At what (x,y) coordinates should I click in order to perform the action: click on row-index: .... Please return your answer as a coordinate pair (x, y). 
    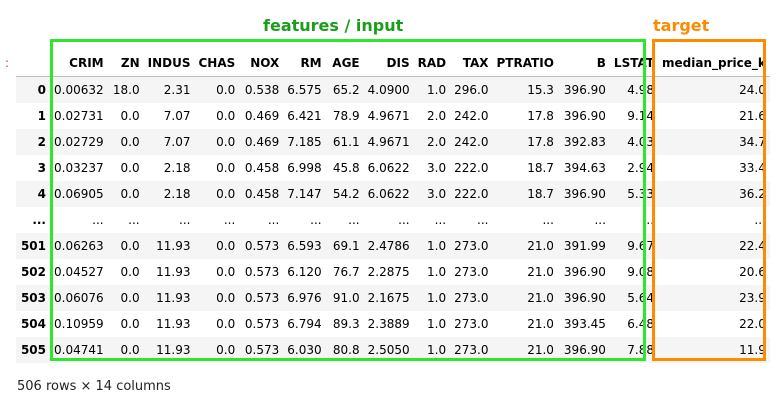
    Looking at the image, I should click on (39, 220).